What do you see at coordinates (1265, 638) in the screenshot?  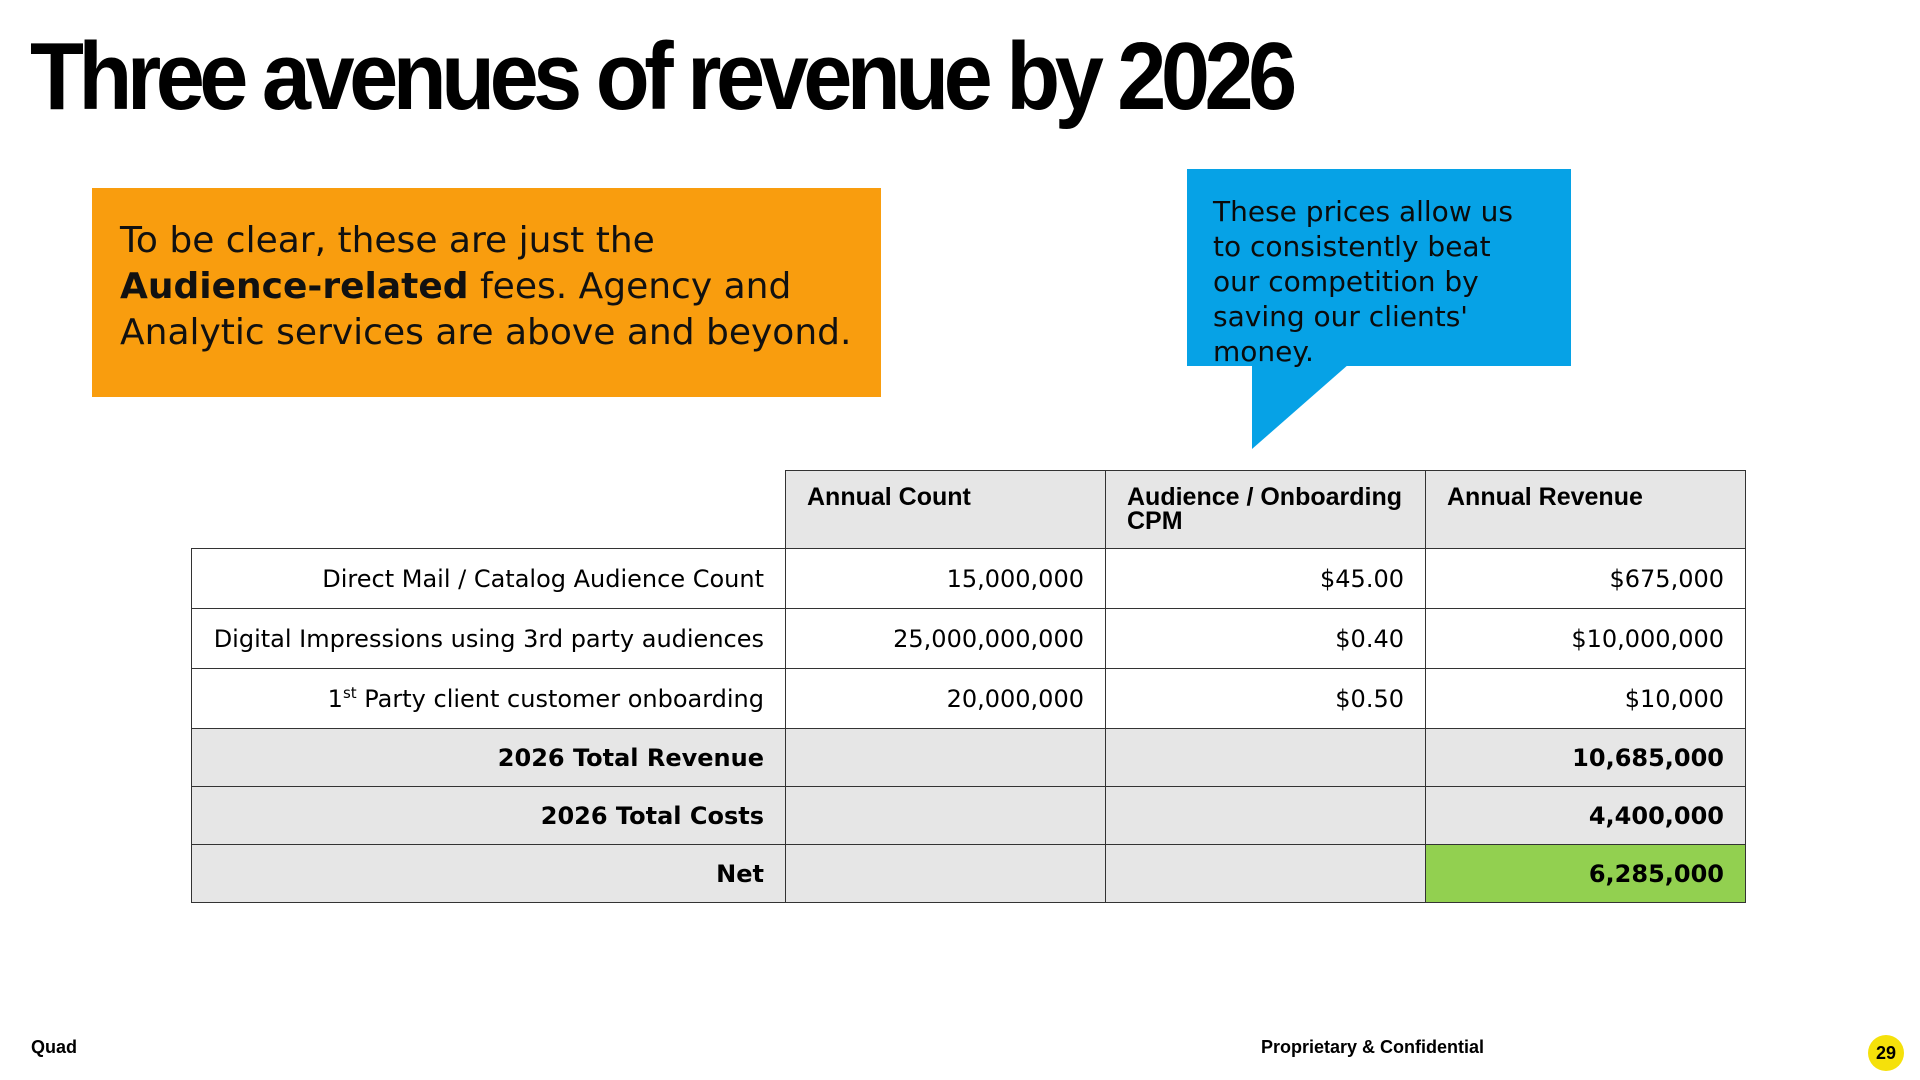 I see `row-cpm: $0.40` at bounding box center [1265, 638].